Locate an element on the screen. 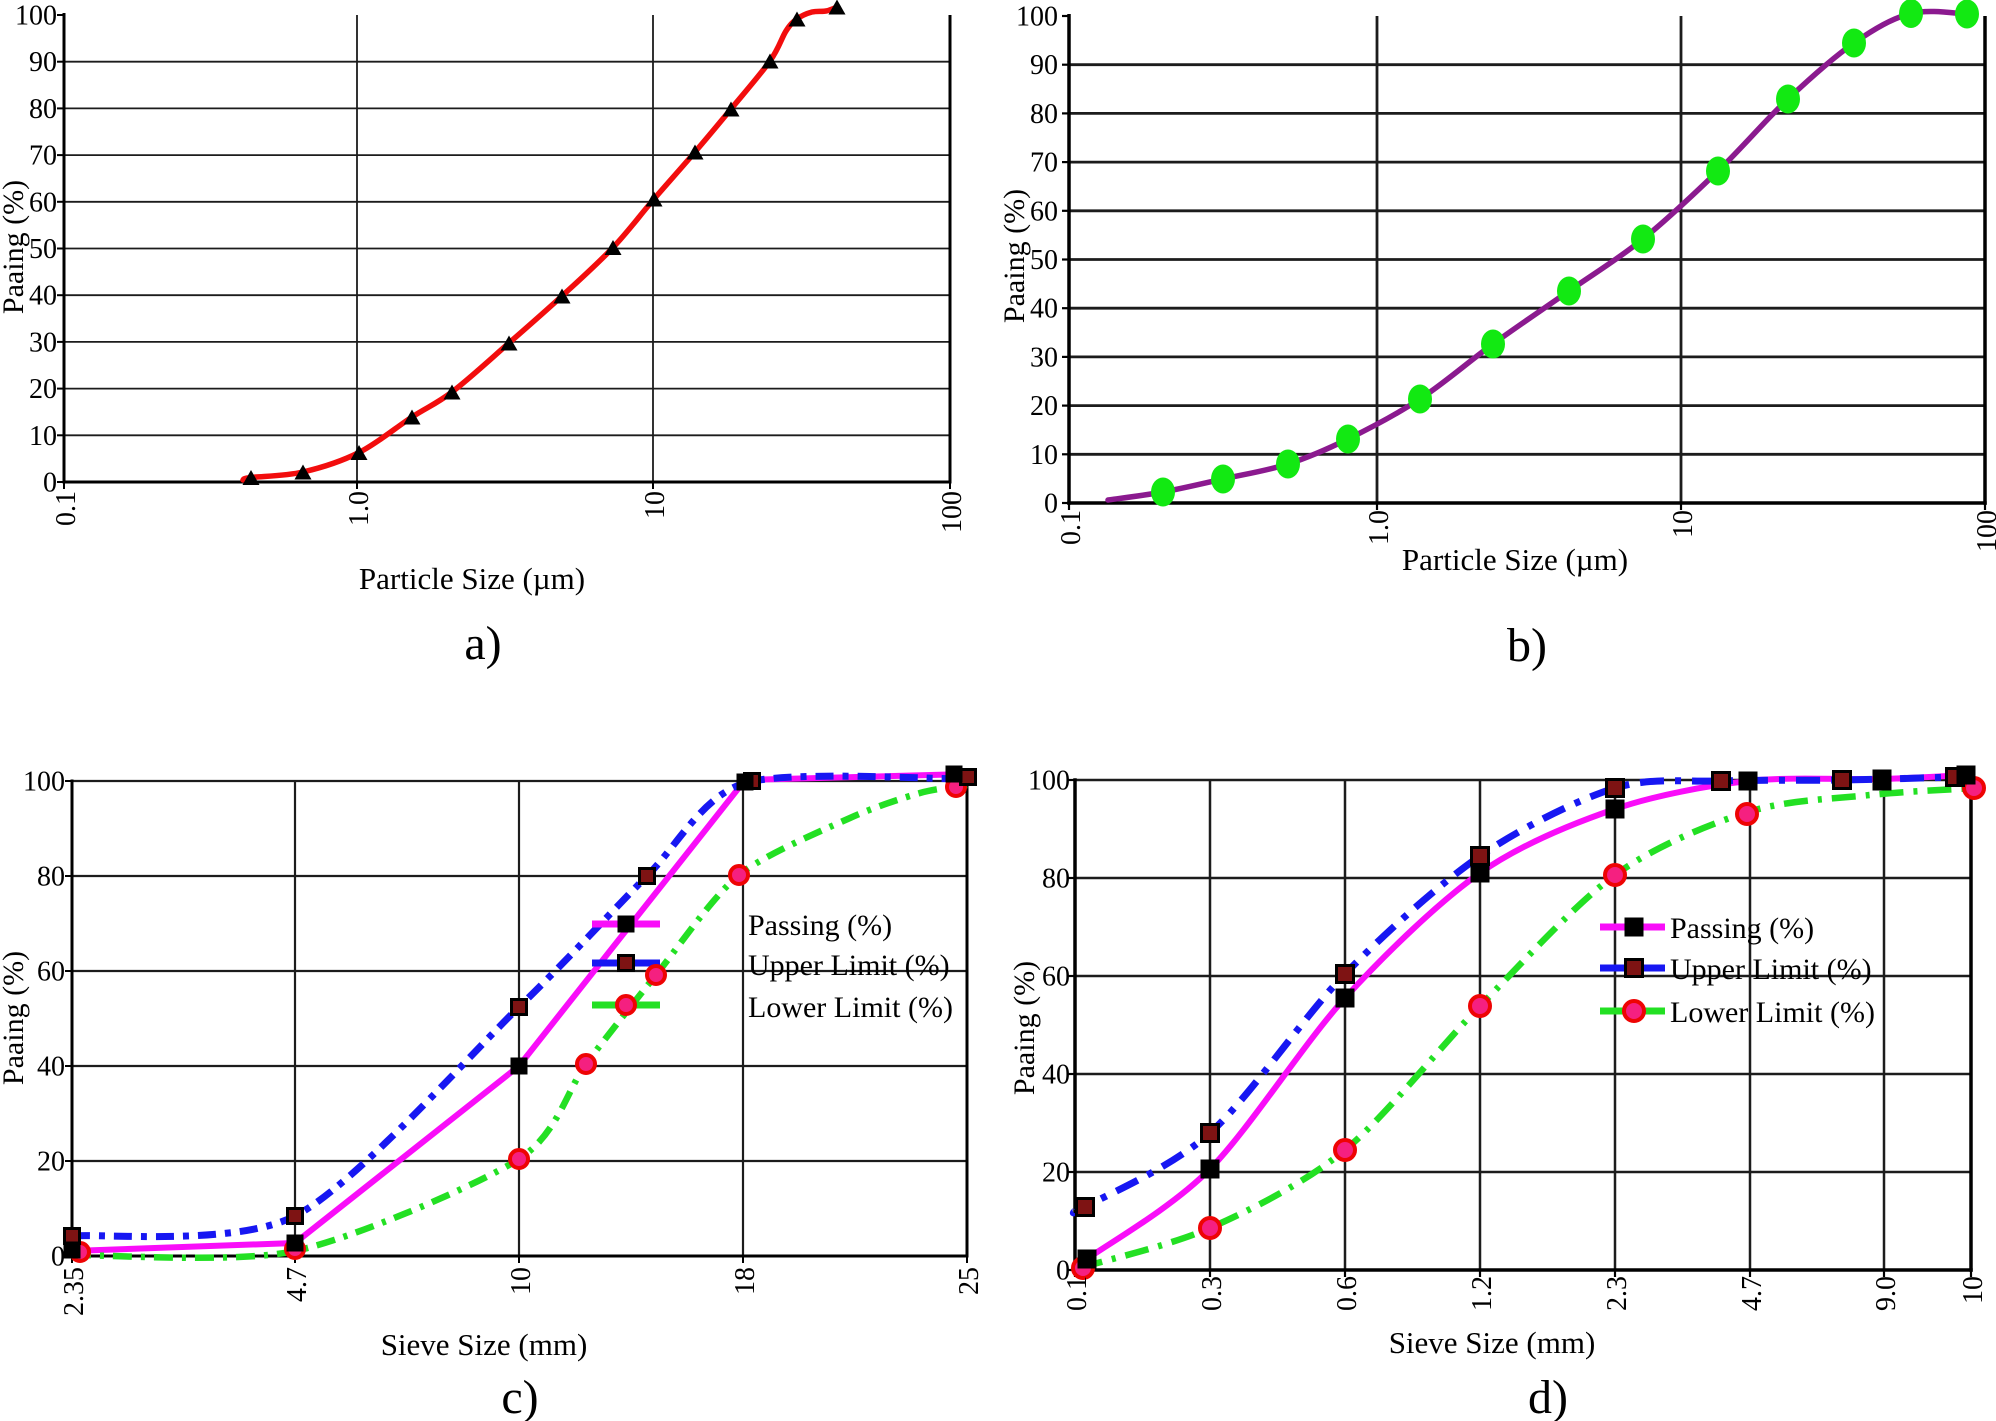 This screenshot has height=1421, width=1996. svg-text: 2.35 is located at coordinates (74, 1291).